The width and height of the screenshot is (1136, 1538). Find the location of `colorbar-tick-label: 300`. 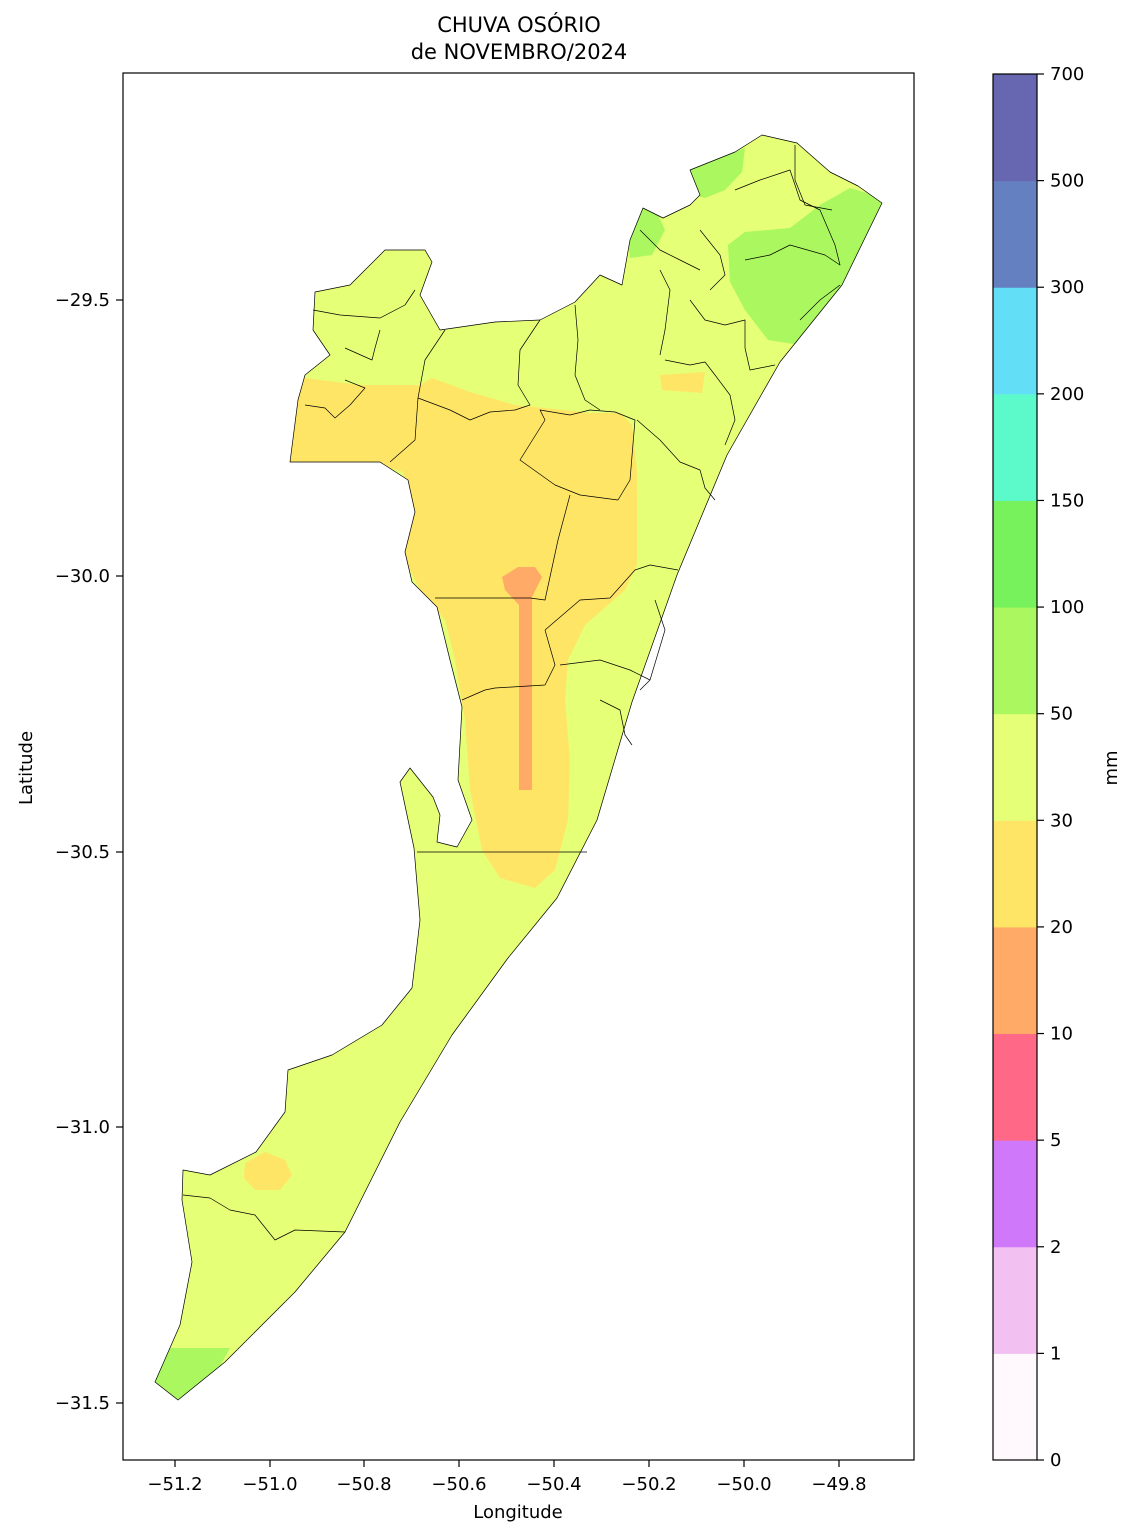

colorbar-tick-label: 300 is located at coordinates (1067, 287).